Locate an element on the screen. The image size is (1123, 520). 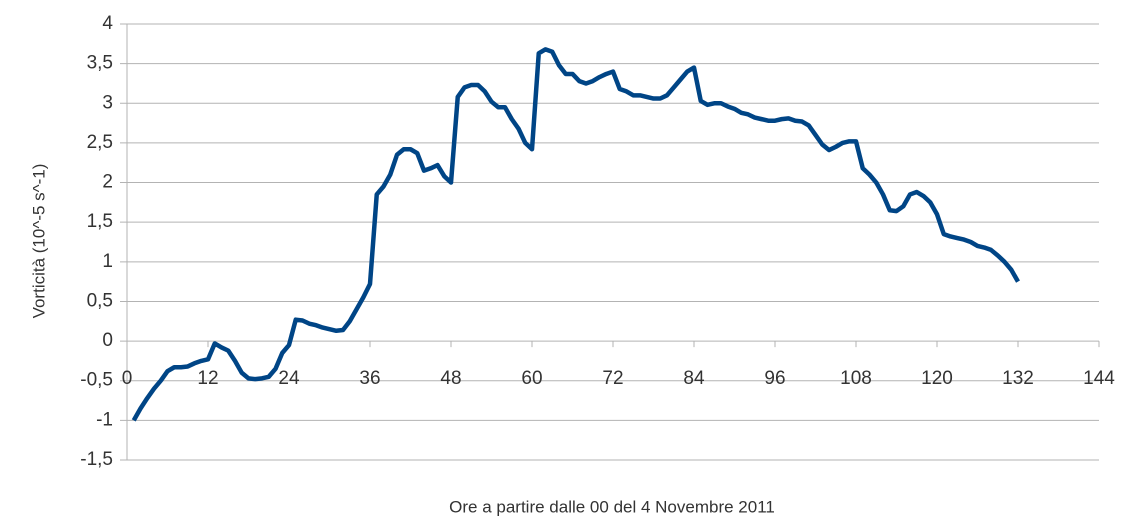
y-tick-label: -1 is located at coordinates (104, 419).